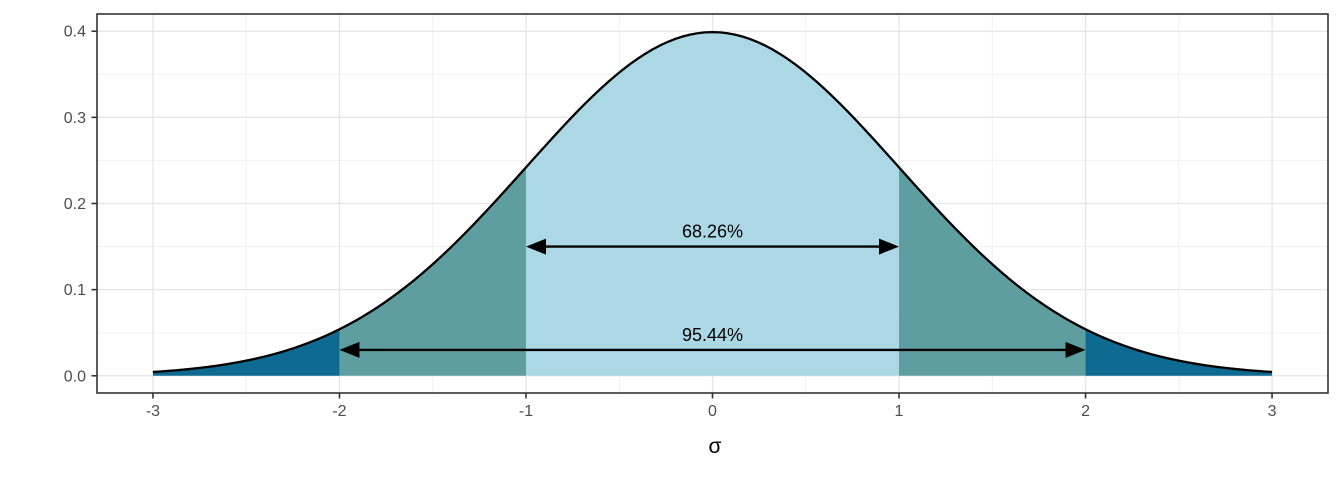  I want to click on x-axis: -3 -2 -1 0 1 2 3, so click(711, 406).